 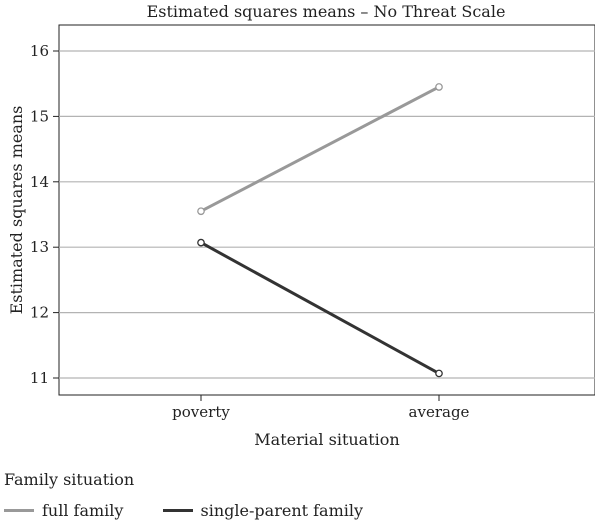 I want to click on y-axis-title: Estimated squares means, so click(x=16, y=210).